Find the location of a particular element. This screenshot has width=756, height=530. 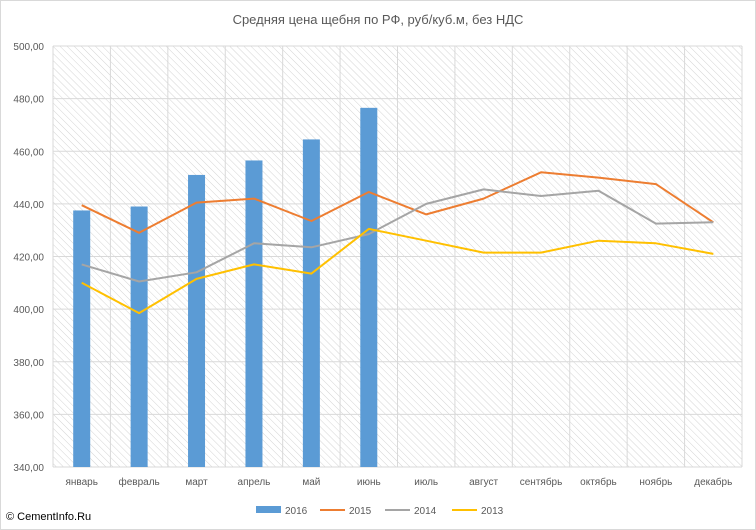

x-tick-label: август is located at coordinates (483, 482).